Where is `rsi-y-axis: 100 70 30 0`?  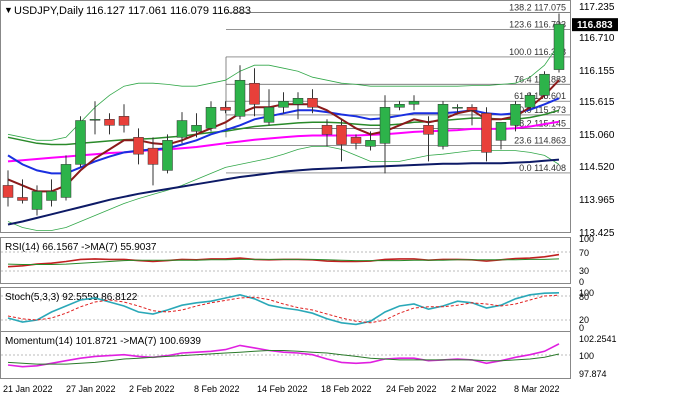 rsi-y-axis: 100 70 30 0 is located at coordinates (586, 260).